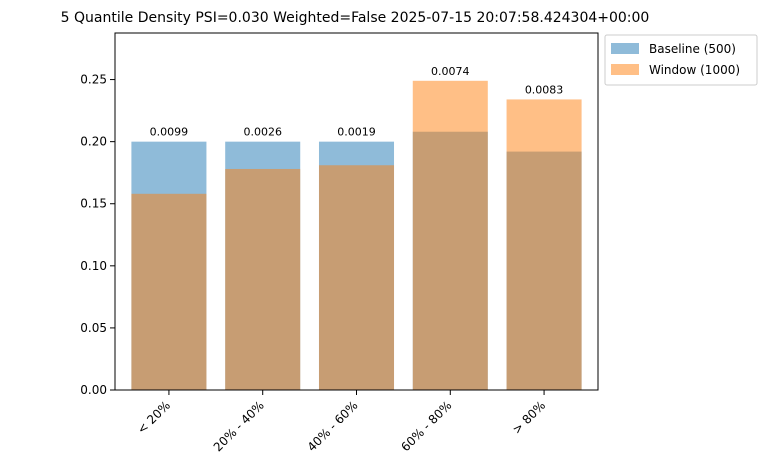 The image size is (766, 470). I want to click on x-tick-label-4: 60% - 80%, so click(426, 426).